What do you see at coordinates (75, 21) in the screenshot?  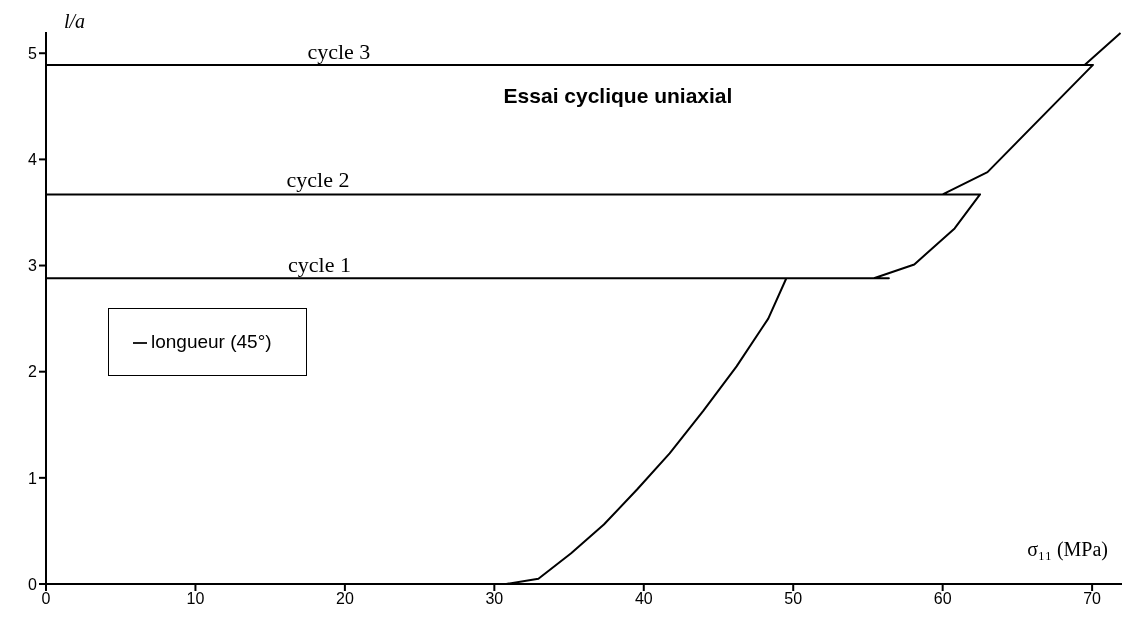 I see `y-axis-title: l/a` at bounding box center [75, 21].